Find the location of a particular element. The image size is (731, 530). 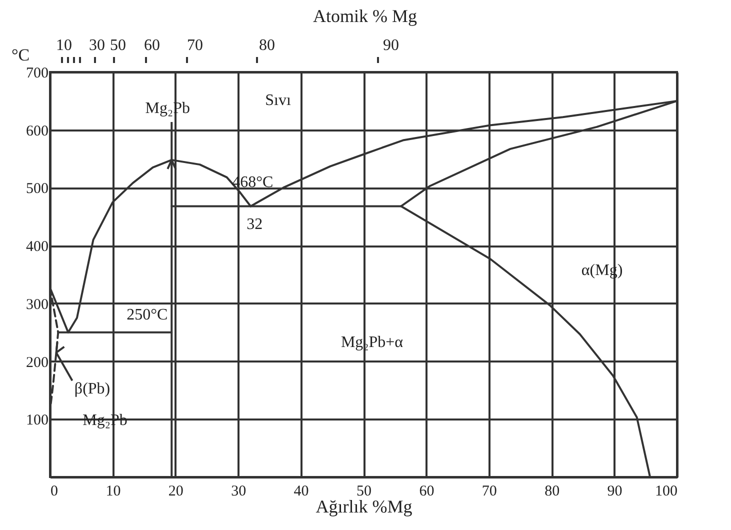

y-tick-label: 400 is located at coordinates (37, 247).